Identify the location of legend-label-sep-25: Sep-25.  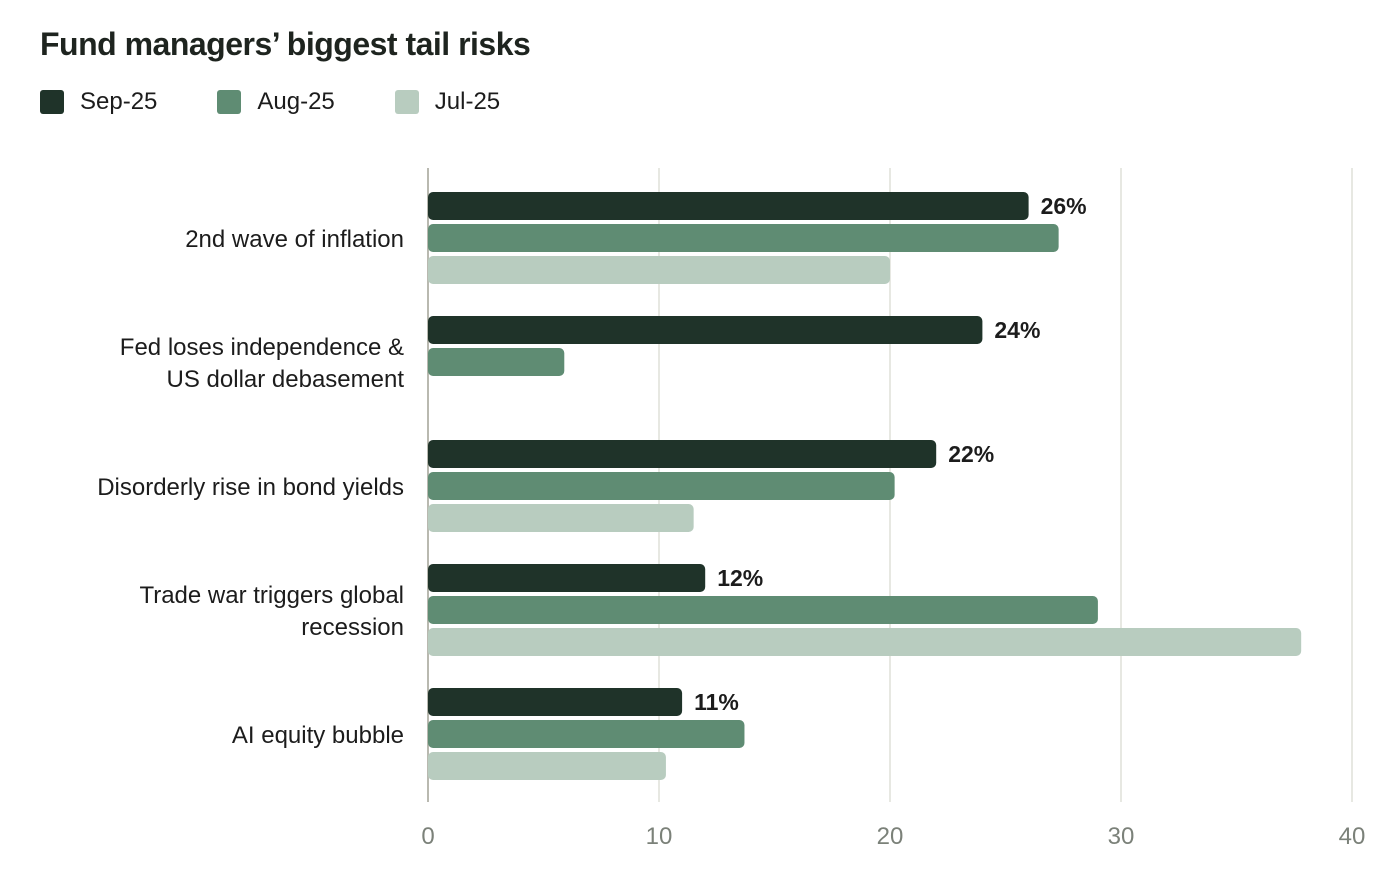
(119, 101).